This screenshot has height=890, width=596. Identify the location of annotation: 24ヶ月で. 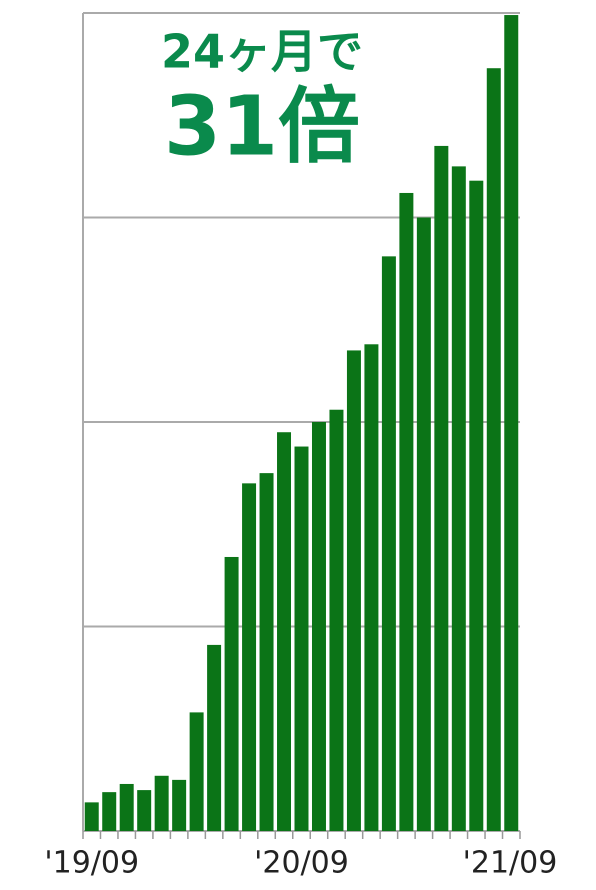
(262, 52).